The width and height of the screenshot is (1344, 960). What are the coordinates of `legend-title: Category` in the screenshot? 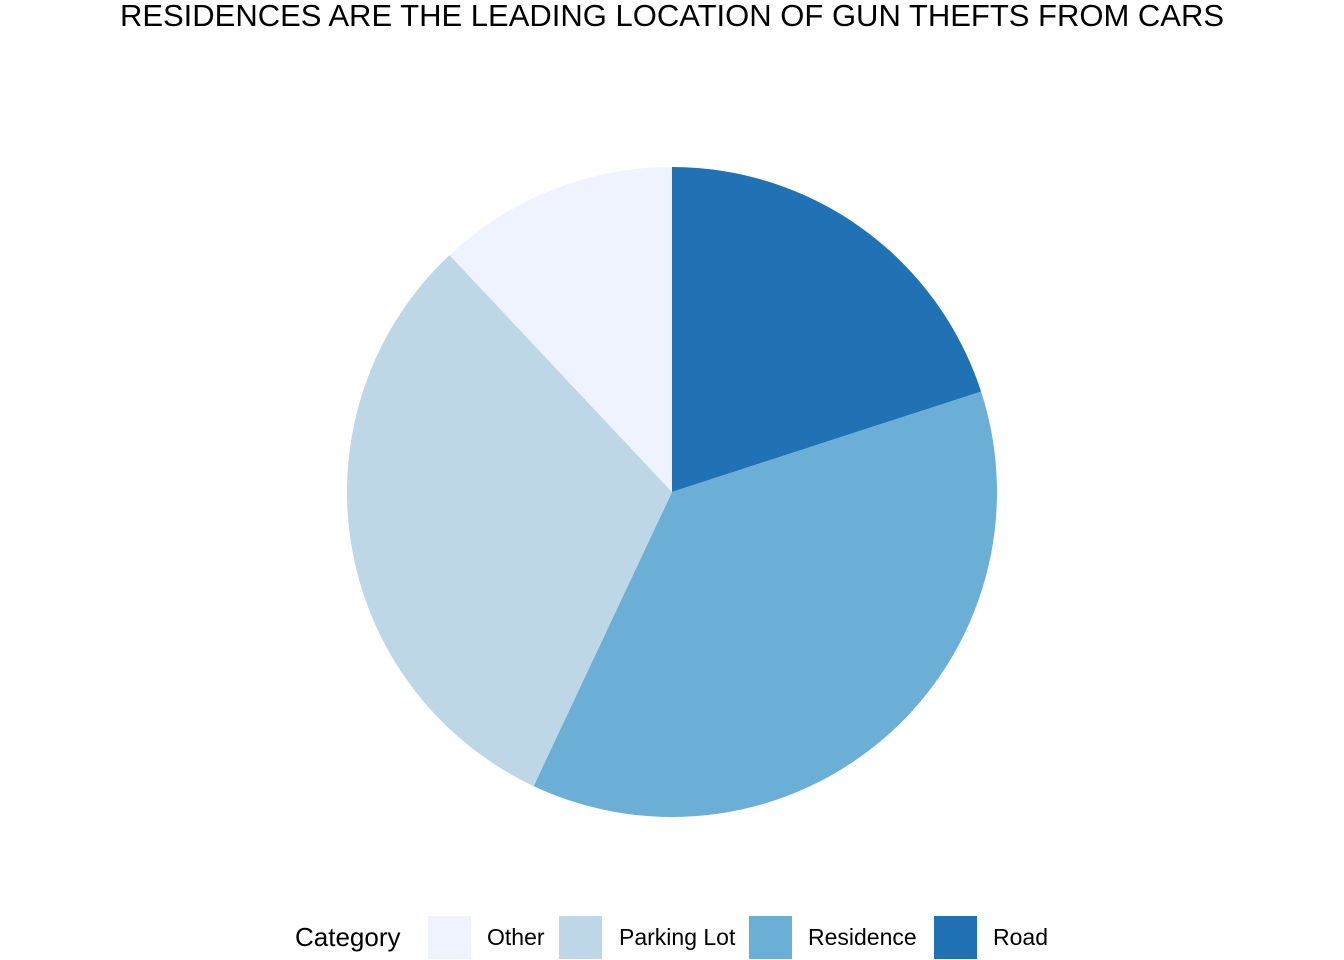 It's located at (348, 937).